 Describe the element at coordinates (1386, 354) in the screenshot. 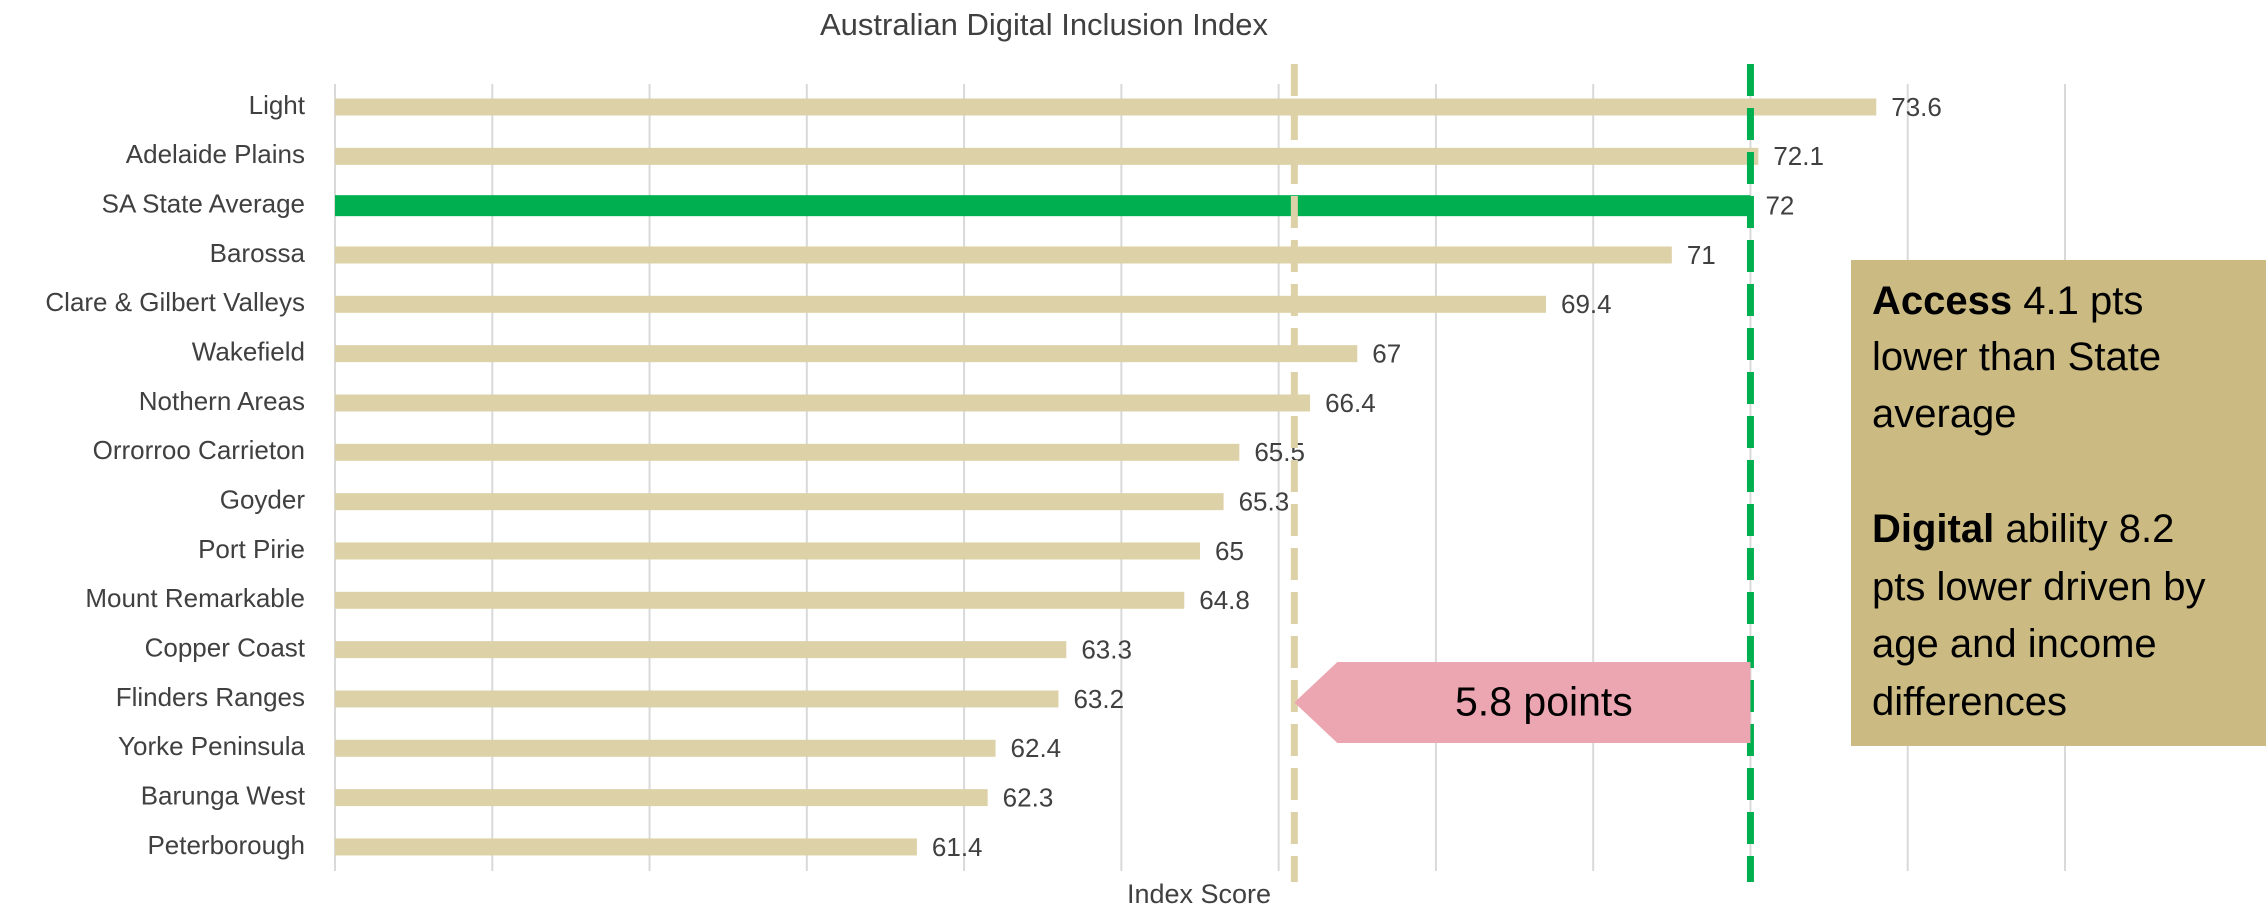

I see `value-label: 67` at that location.